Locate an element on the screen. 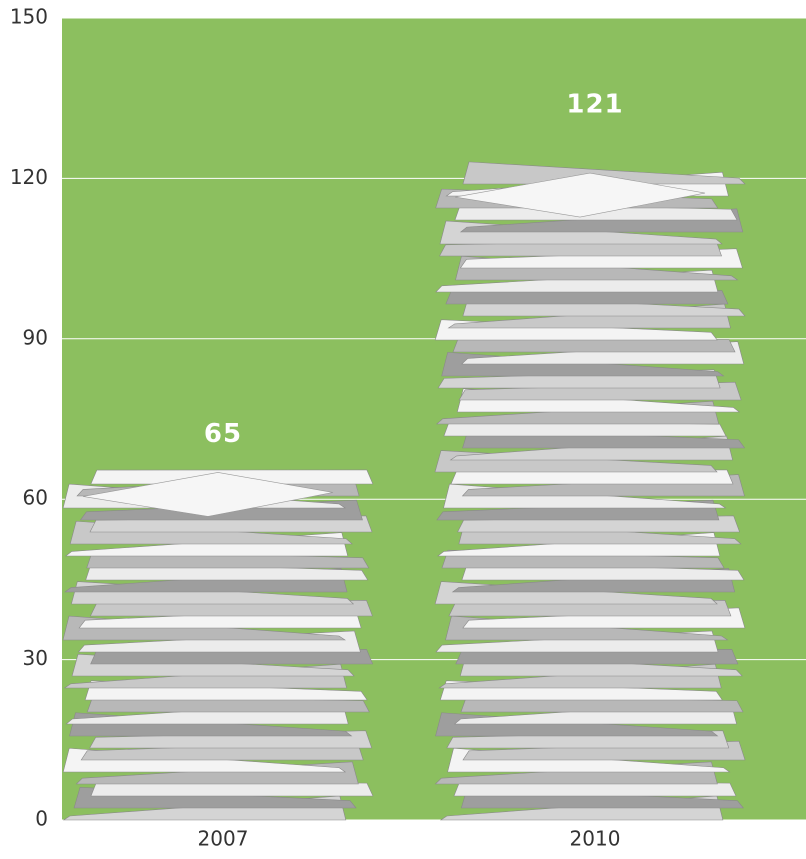 This screenshot has height=859, width=806. value-label: 121 is located at coordinates (594, 105).